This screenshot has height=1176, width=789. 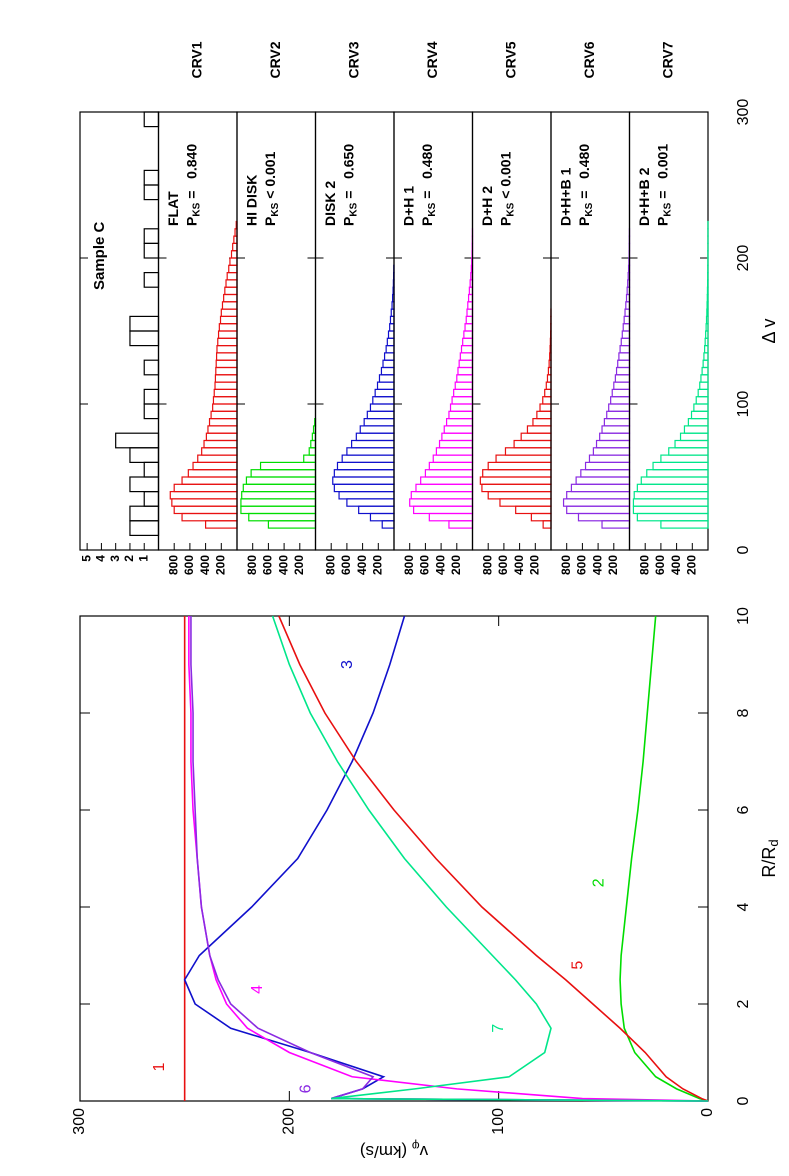 What do you see at coordinates (159, 1067) in the screenshot?
I see `curve-label: 1` at bounding box center [159, 1067].